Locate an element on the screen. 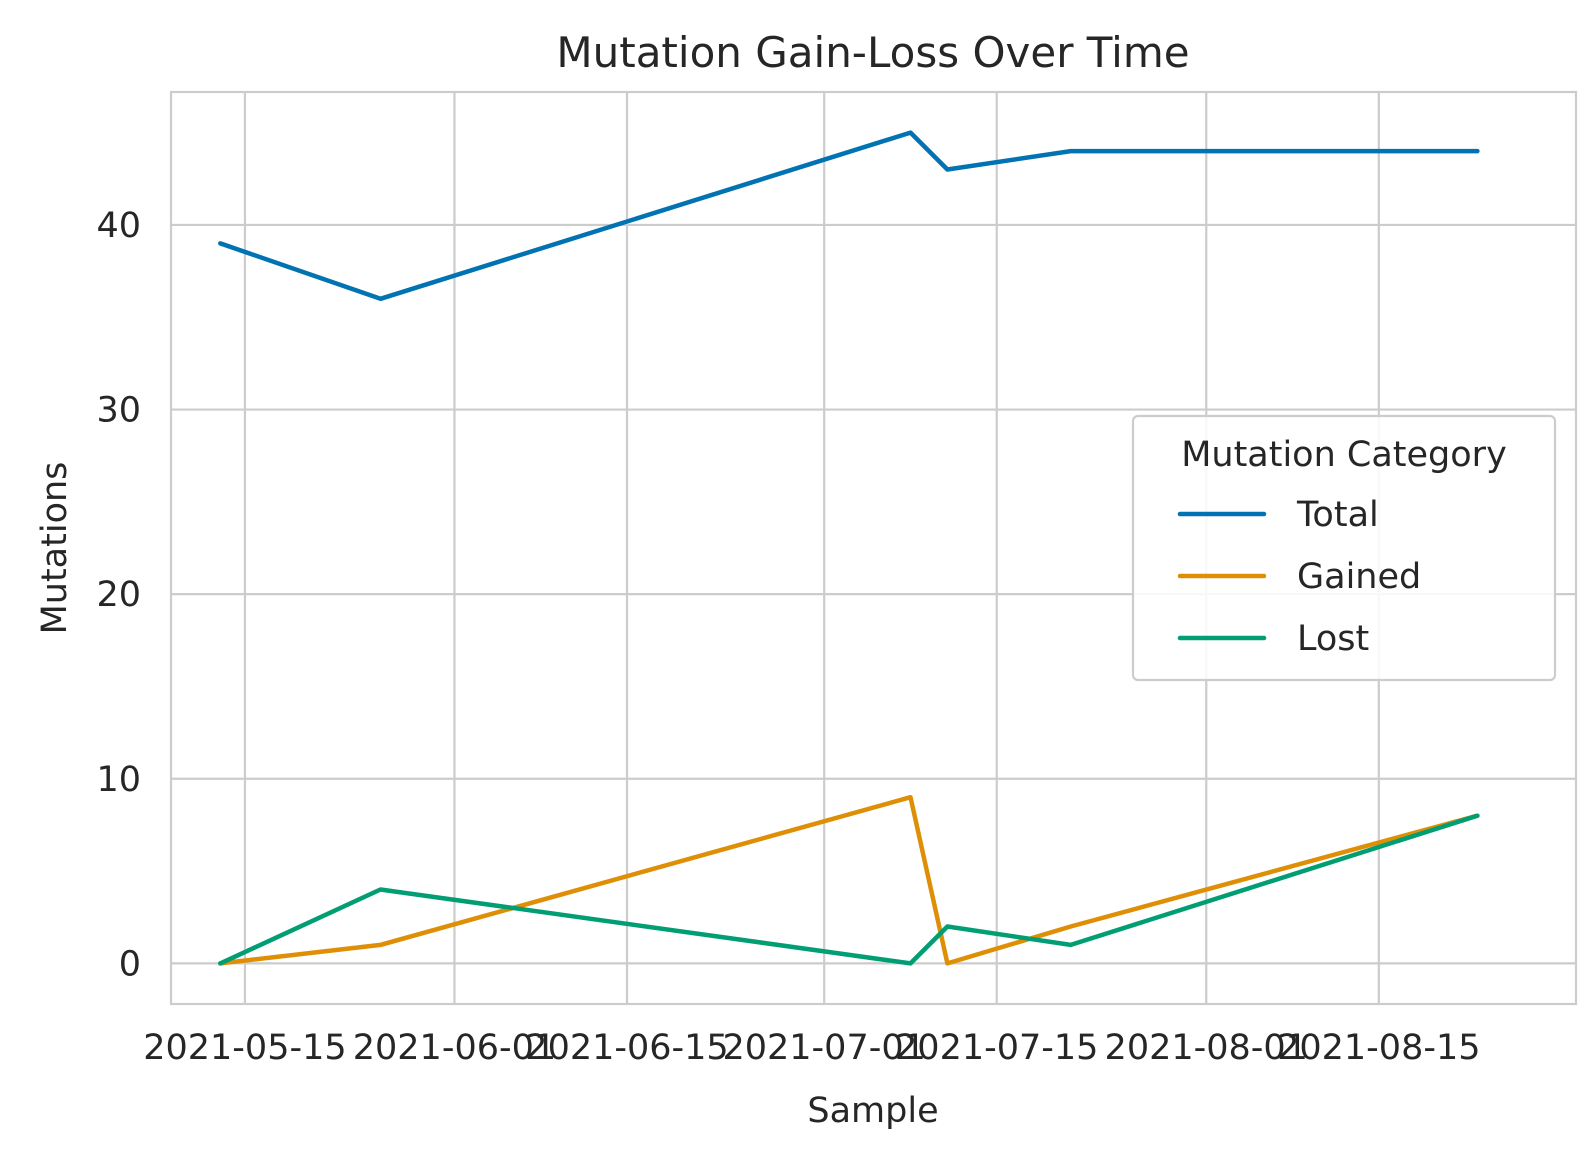 This screenshot has width=1595, height=1158. legend-box is located at coordinates (1344, 548).